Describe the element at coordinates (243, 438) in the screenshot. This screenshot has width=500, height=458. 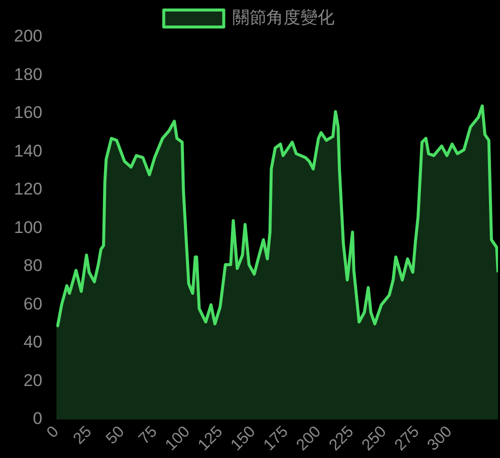
I see `x-tick-label: 150` at that location.